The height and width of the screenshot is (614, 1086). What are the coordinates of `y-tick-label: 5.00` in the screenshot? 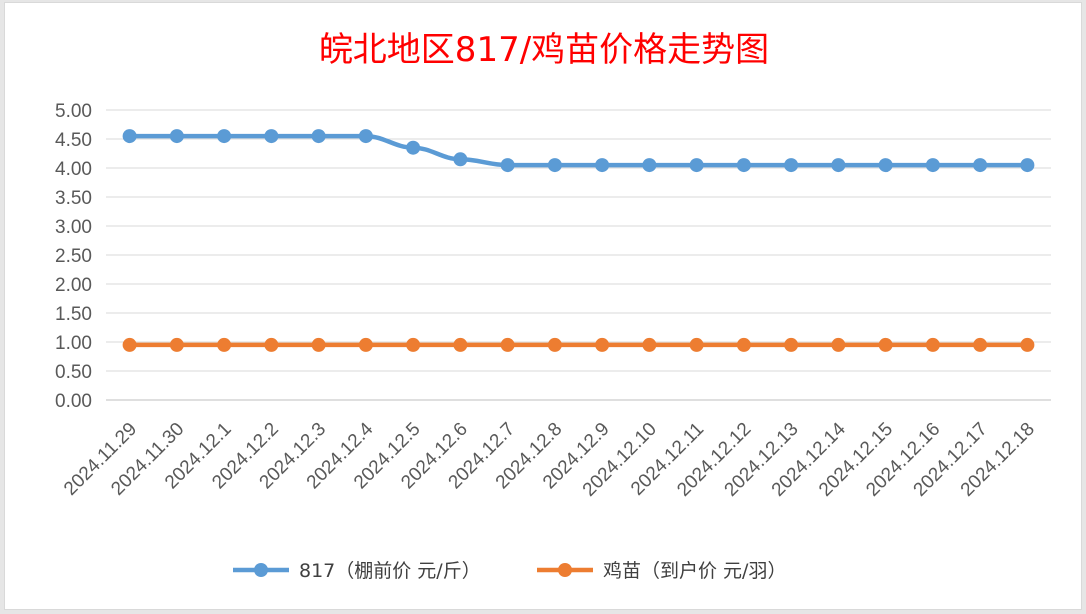 It's located at (73, 111).